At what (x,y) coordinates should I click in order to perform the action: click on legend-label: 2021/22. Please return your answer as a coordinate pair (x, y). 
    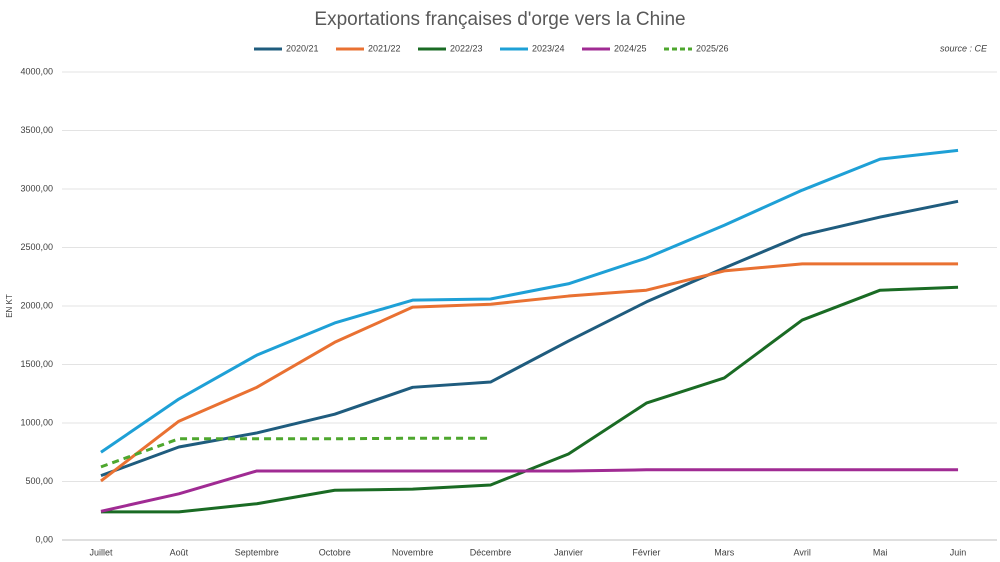
    Looking at the image, I should click on (384, 48).